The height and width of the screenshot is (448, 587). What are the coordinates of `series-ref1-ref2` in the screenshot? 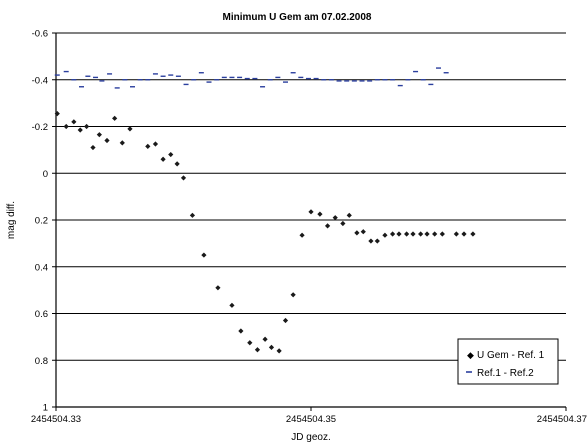 It's located at (251, 78).